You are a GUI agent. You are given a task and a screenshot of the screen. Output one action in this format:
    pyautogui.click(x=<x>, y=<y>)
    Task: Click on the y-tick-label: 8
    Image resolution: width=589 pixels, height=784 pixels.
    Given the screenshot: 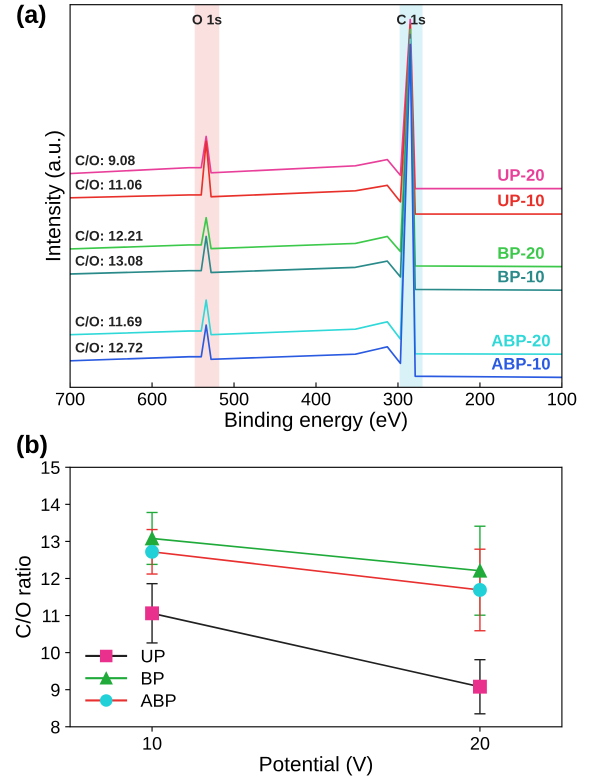 What is the action you would take?
    pyautogui.click(x=55, y=727)
    